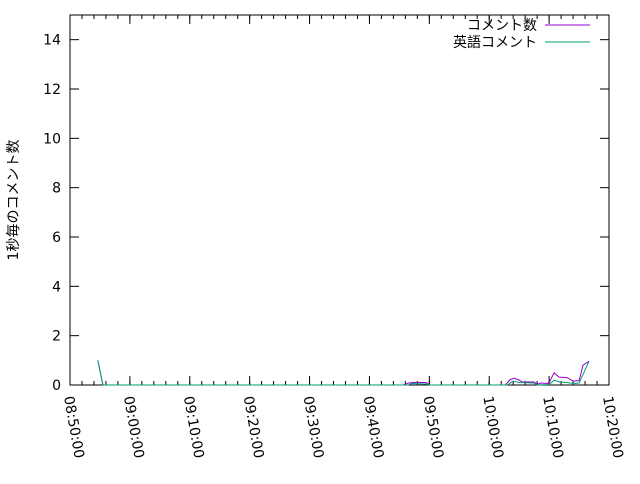 This screenshot has height=484, width=640. What do you see at coordinates (343, 373) in the screenshot?
I see `series-line` at bounding box center [343, 373].